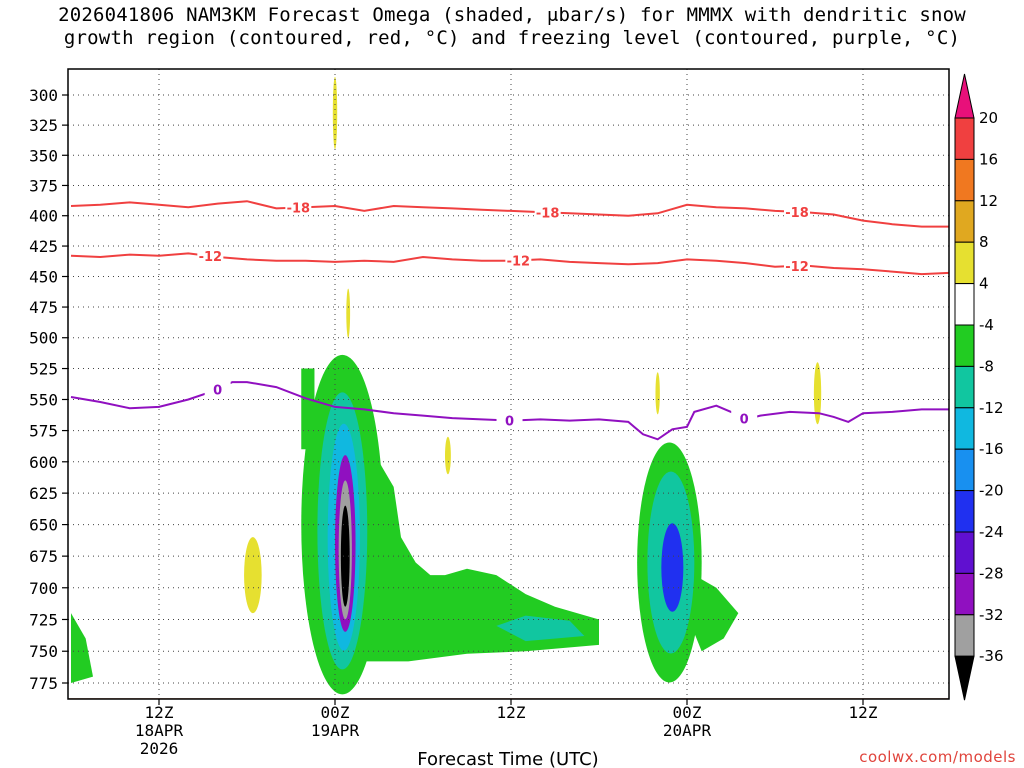 The image size is (1024, 768). I want to click on y-tick-label: 450, so click(43, 276).